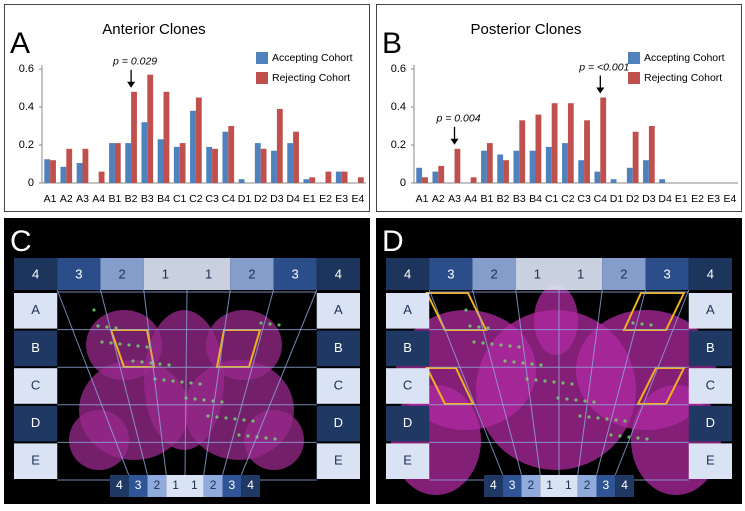  What do you see at coordinates (119, 485) in the screenshot?
I see `bottom-label: 4` at bounding box center [119, 485].